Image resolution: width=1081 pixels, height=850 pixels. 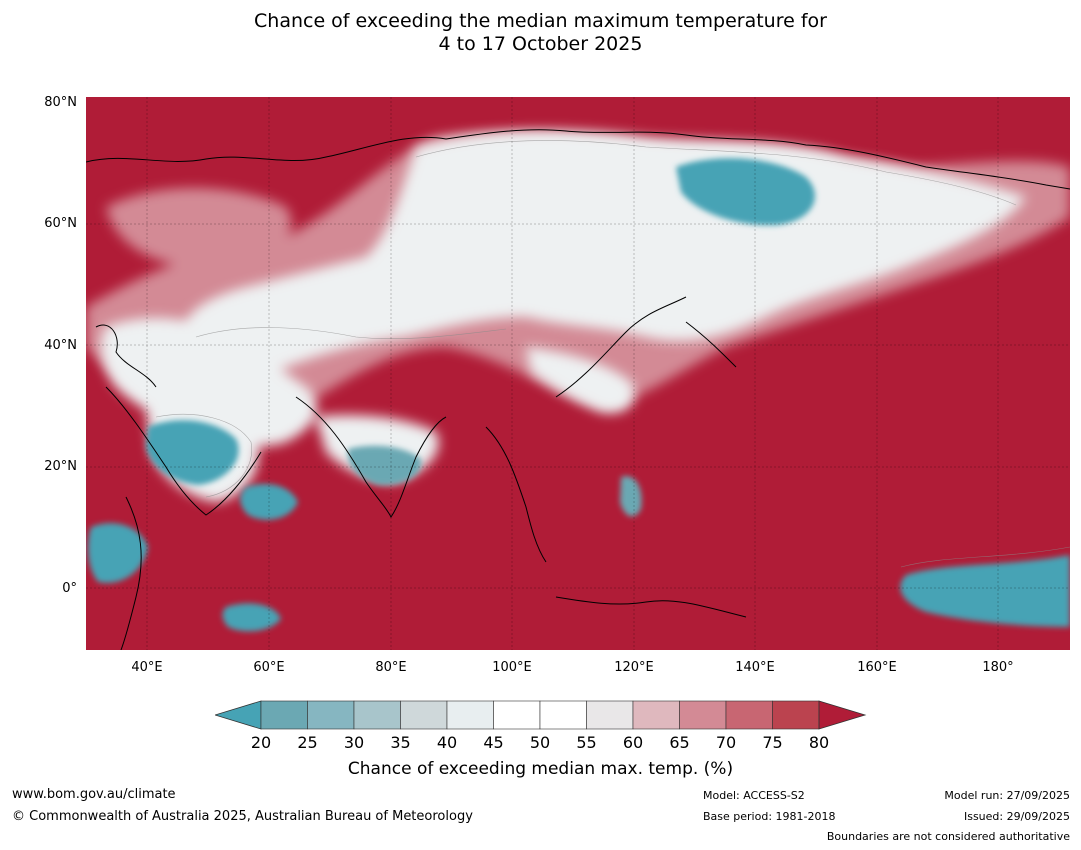 I want to click on cool-eastern-siberia, so click(x=745, y=192).